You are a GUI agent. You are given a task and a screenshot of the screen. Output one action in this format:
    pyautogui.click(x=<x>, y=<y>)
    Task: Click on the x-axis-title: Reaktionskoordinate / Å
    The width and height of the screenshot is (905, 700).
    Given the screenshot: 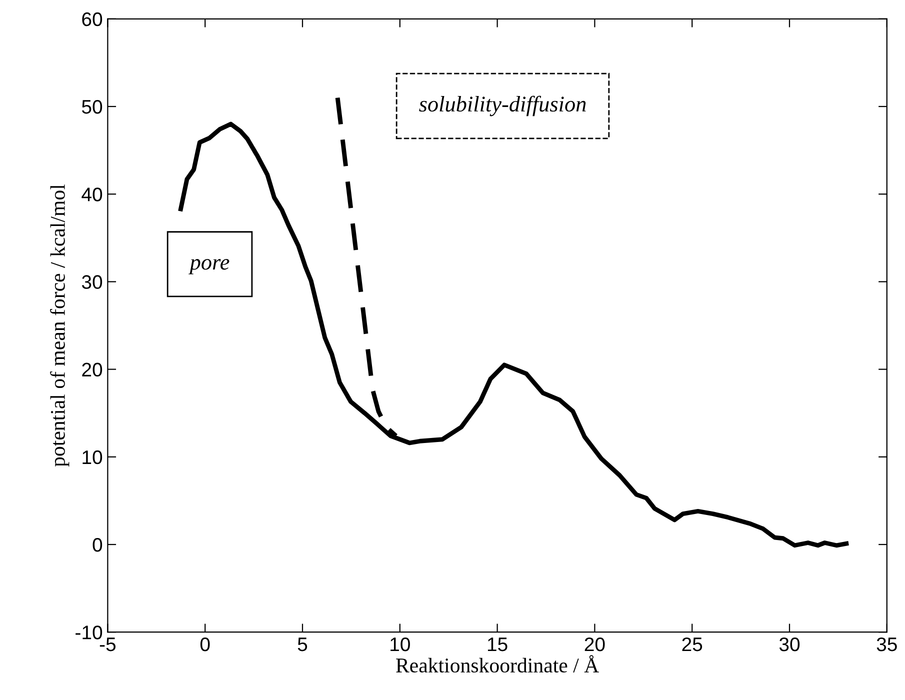 What is the action you would take?
    pyautogui.click(x=497, y=664)
    